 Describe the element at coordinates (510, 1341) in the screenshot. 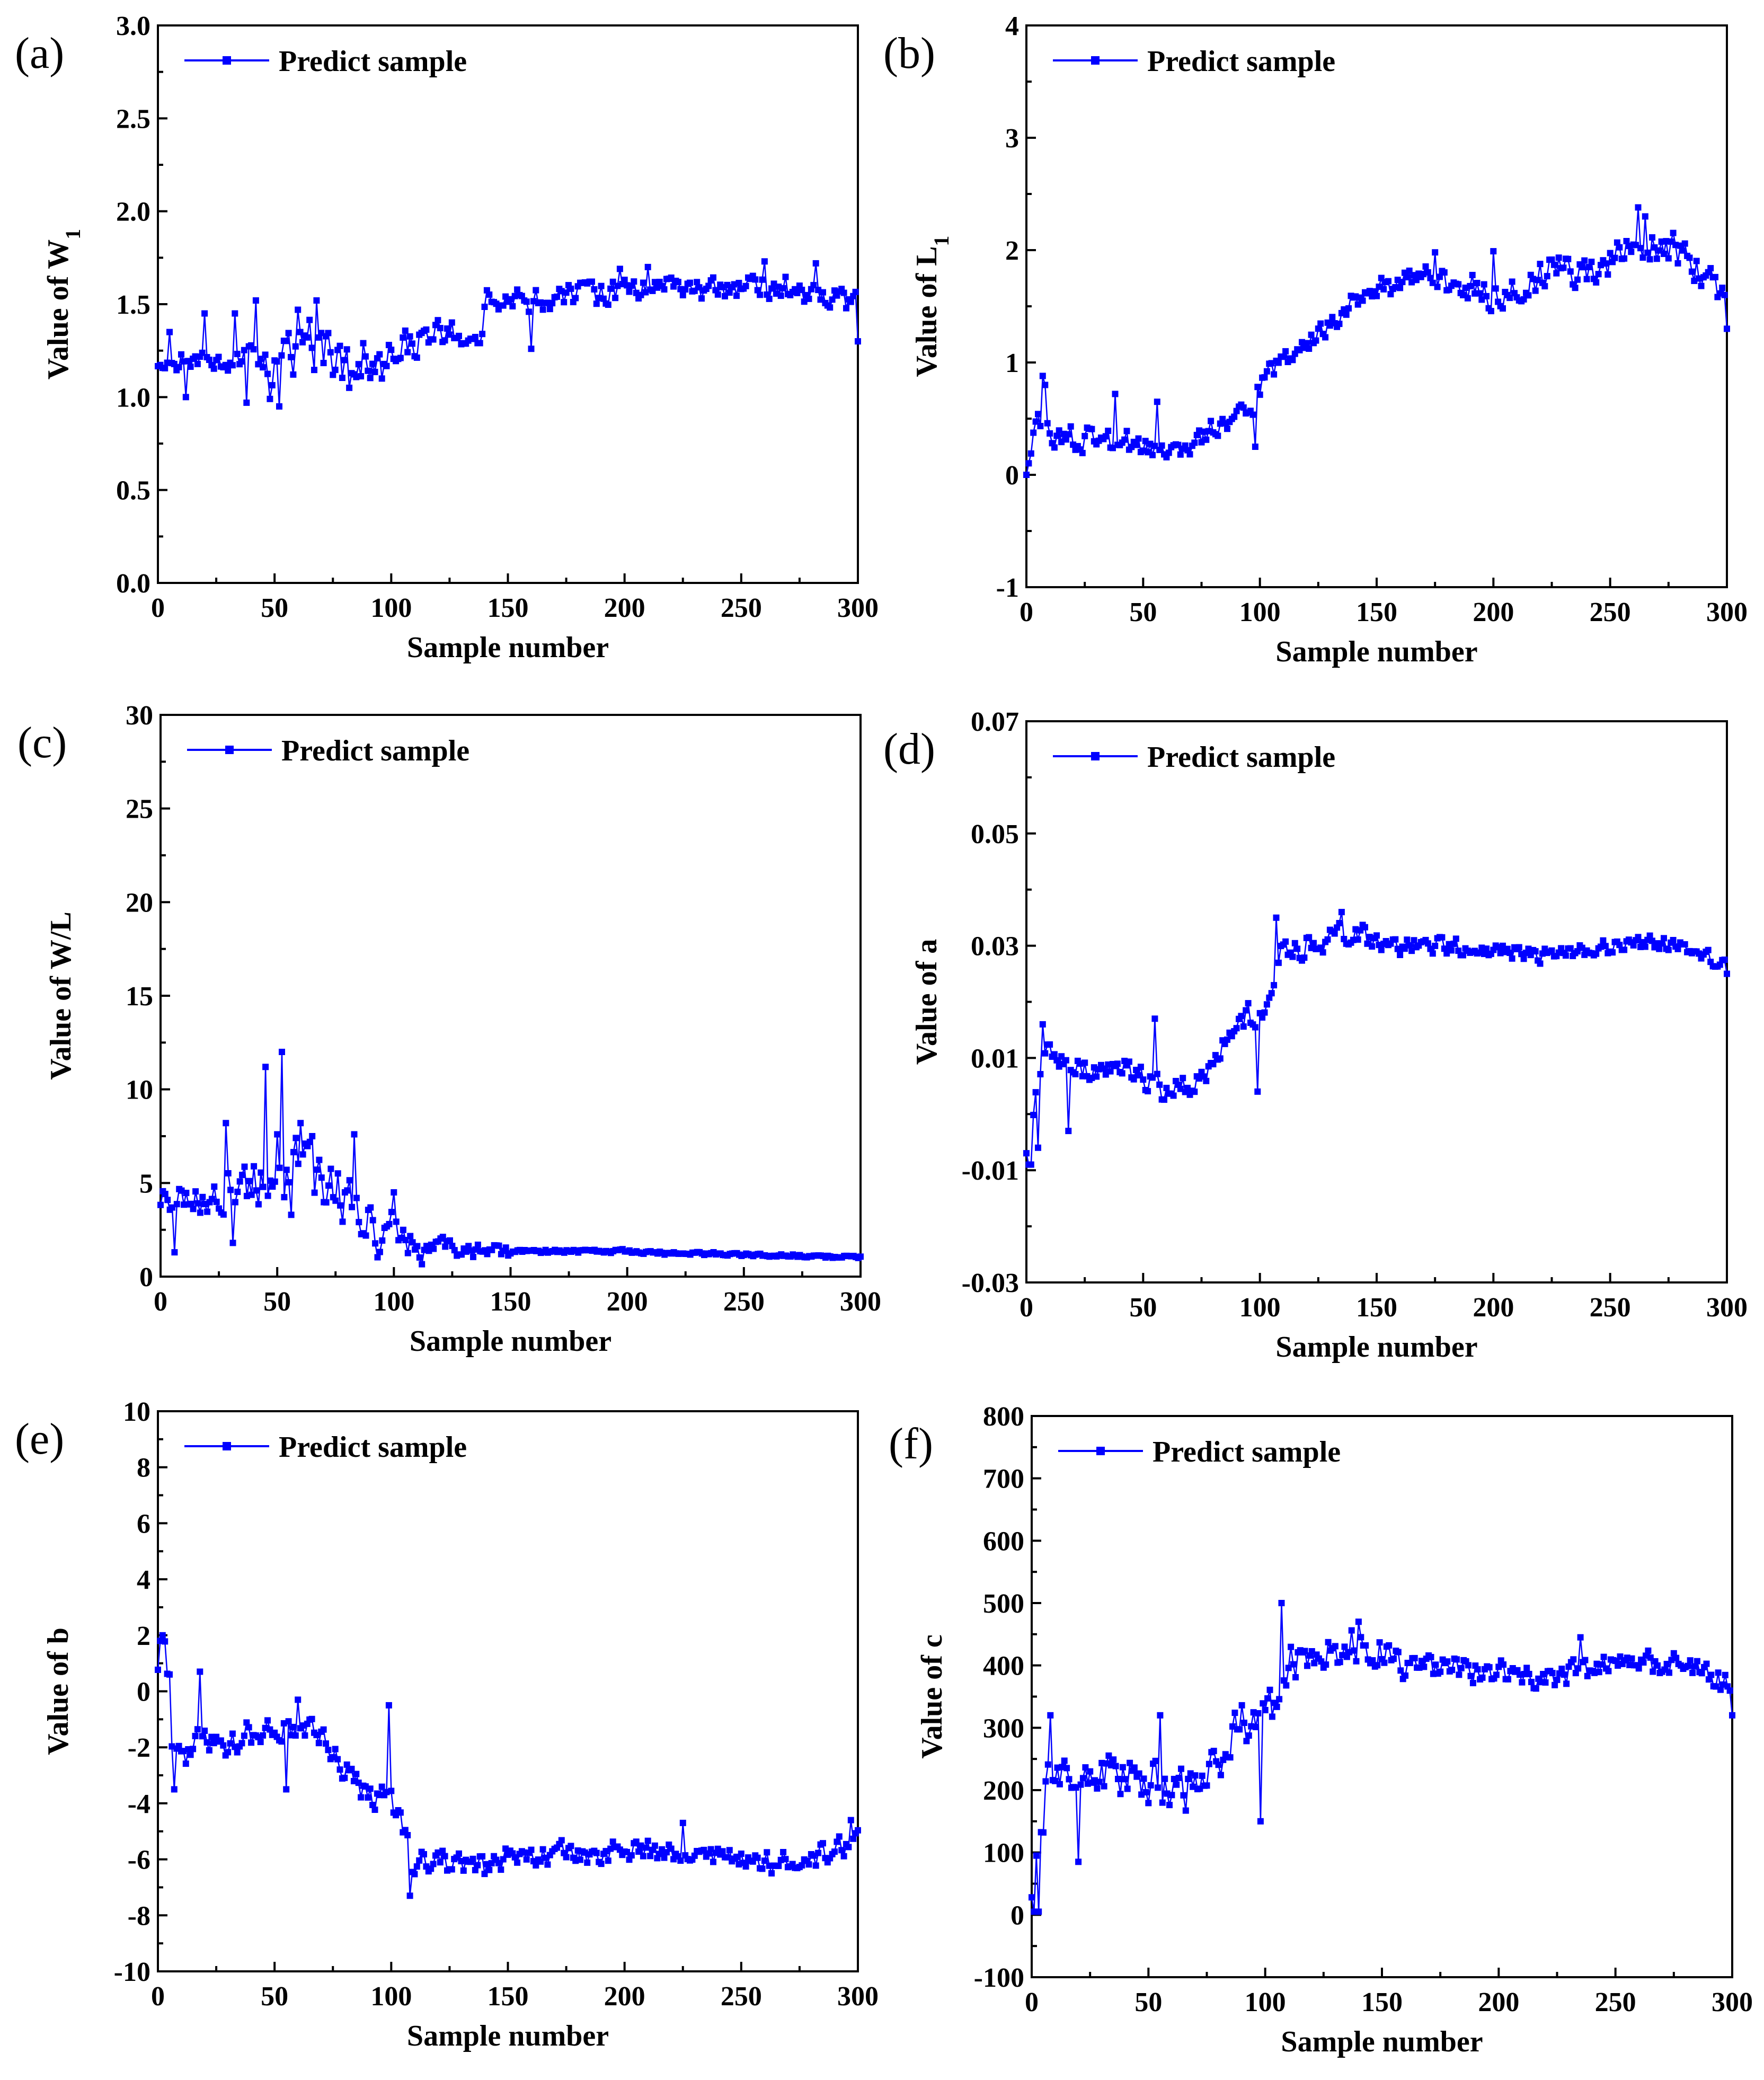

I see `x-axis-title: Sample number` at that location.